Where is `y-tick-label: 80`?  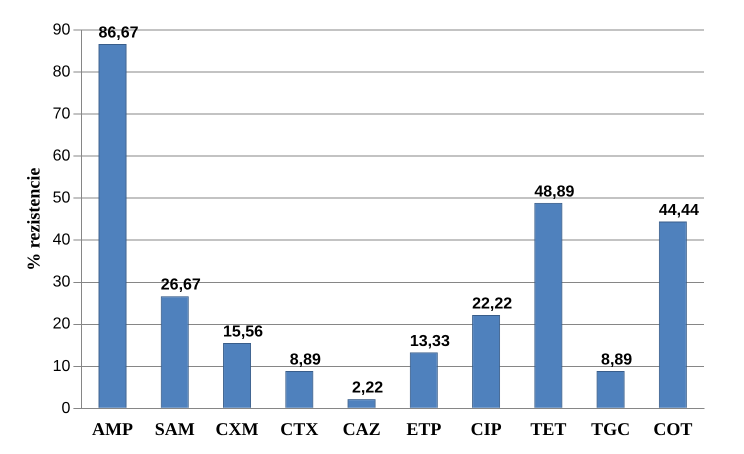
y-tick-label: 80 is located at coordinates (61, 71).